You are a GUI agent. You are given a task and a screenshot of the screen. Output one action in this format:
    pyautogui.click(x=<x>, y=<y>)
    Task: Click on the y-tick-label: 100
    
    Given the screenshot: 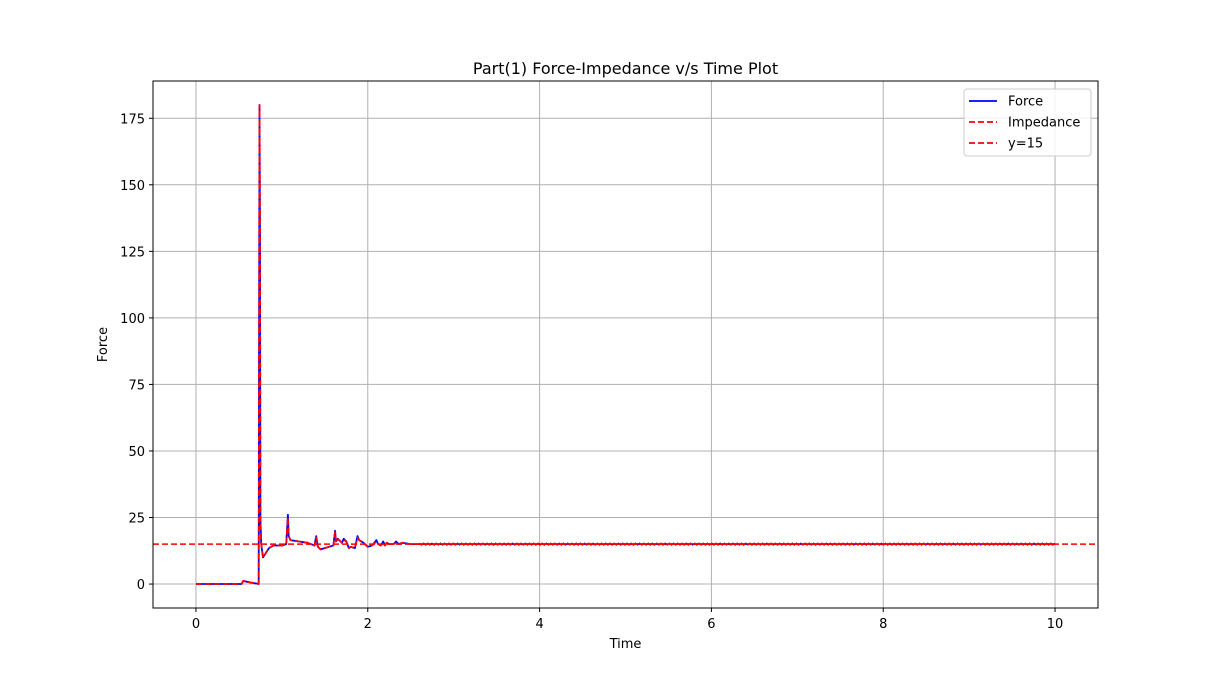 What is the action you would take?
    pyautogui.click(x=132, y=319)
    